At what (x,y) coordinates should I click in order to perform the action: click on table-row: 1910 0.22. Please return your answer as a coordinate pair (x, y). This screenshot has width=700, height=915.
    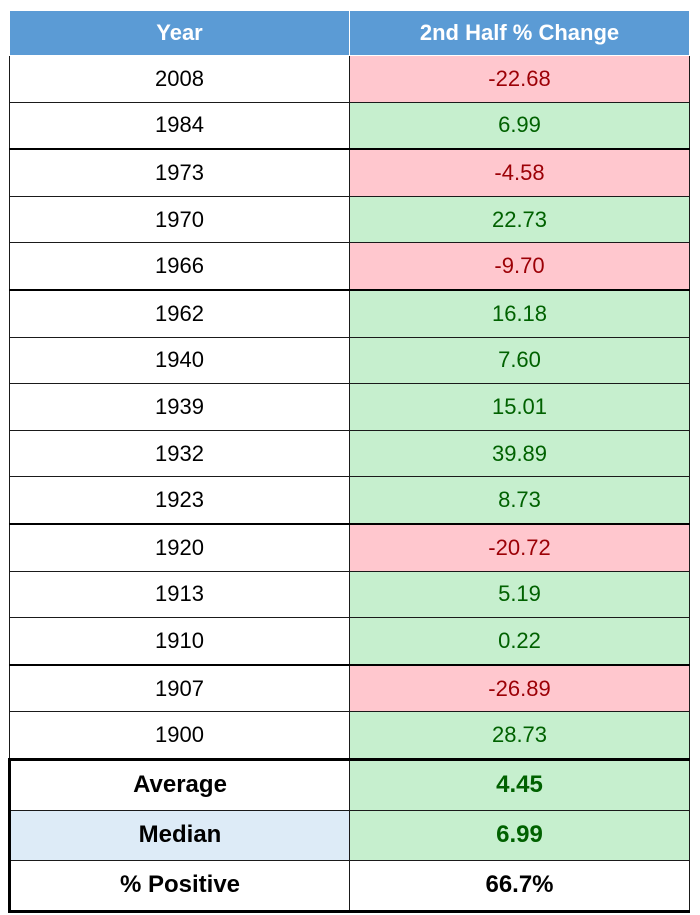
    Looking at the image, I should click on (349, 641).